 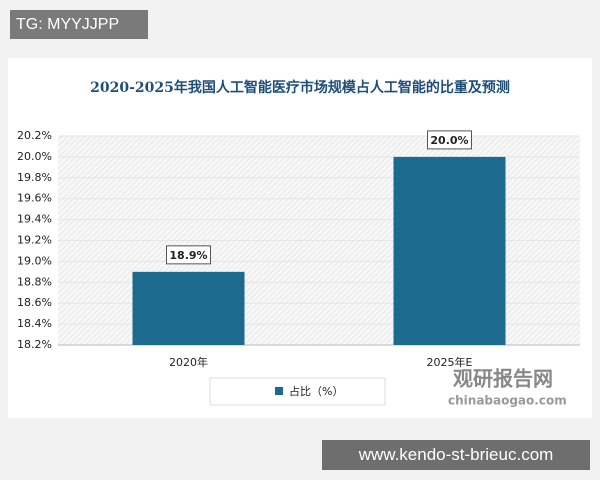 What do you see at coordinates (503, 379) in the screenshot?
I see `watermark-brand: 观研报告网` at bounding box center [503, 379].